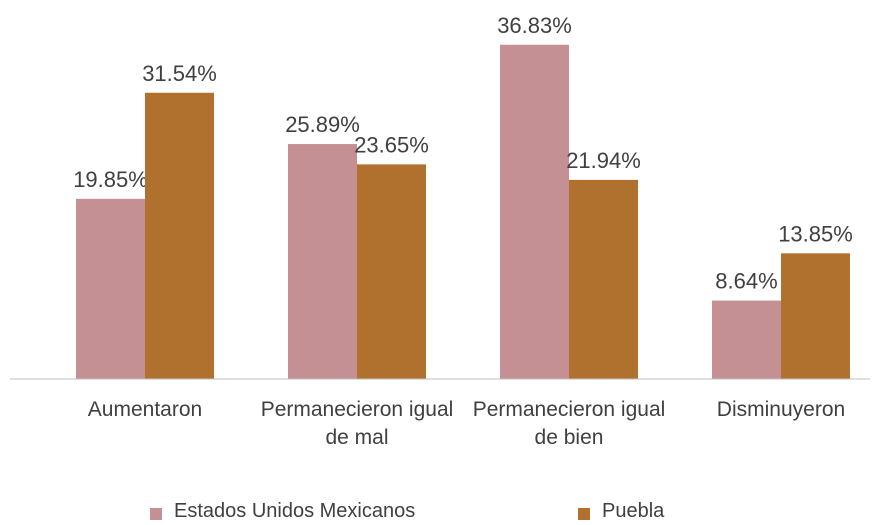  Describe the element at coordinates (391, 144) in the screenshot. I see `value-label: 23.65%` at that location.